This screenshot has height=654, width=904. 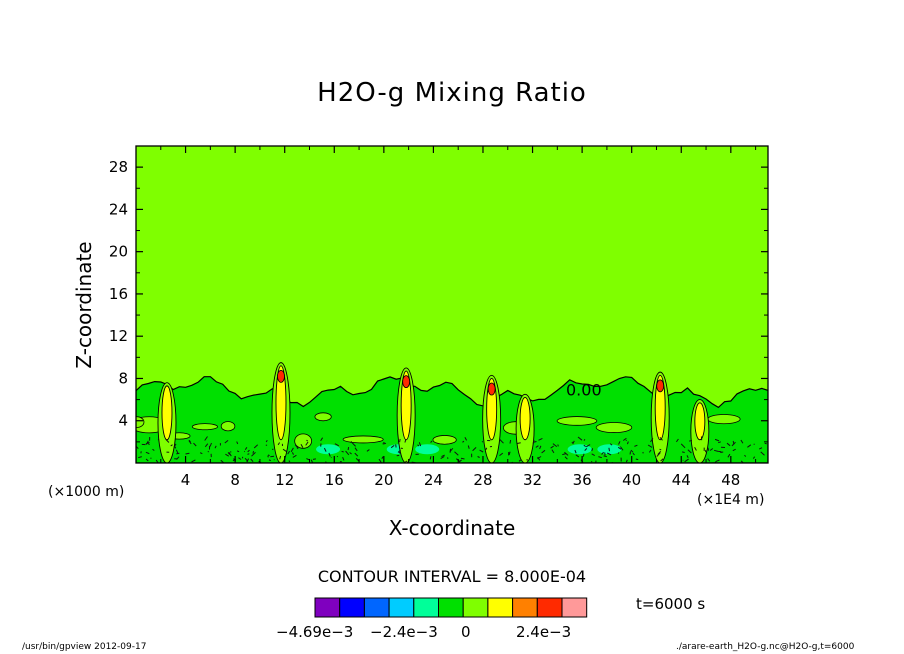 I want to click on x-tick-label: 48, so click(x=730, y=480).